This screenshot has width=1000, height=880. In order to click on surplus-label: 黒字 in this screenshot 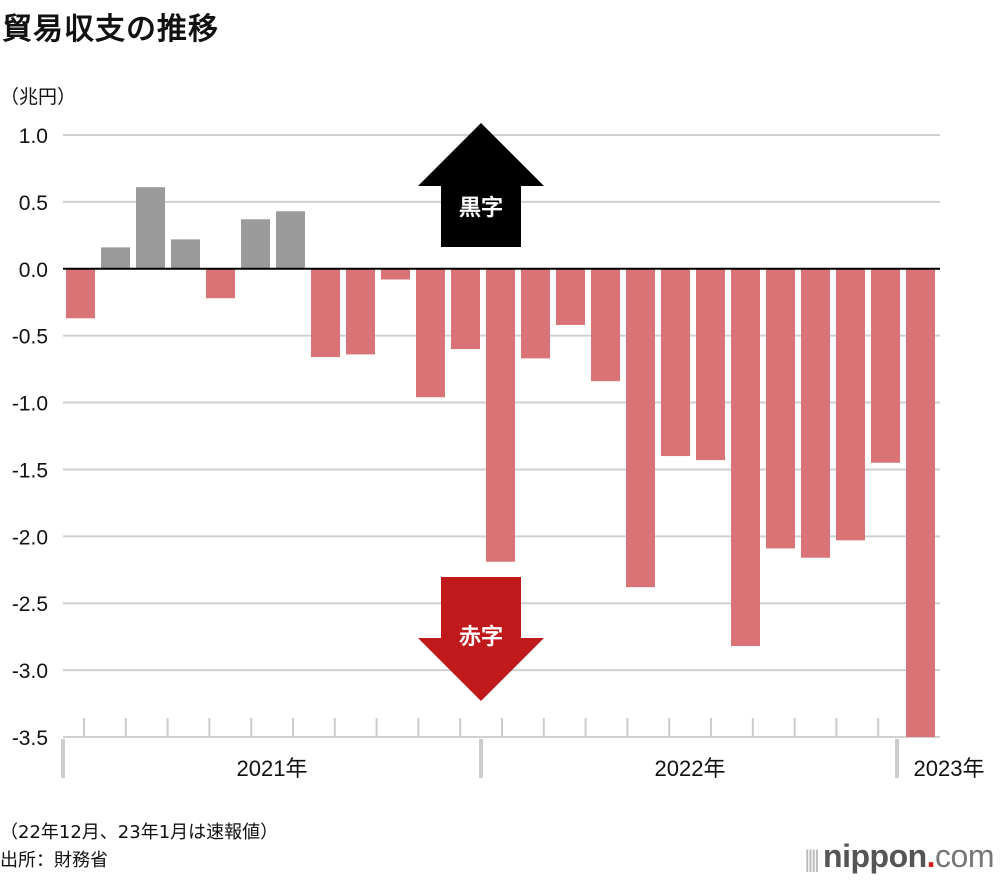, I will do `click(481, 207)`.